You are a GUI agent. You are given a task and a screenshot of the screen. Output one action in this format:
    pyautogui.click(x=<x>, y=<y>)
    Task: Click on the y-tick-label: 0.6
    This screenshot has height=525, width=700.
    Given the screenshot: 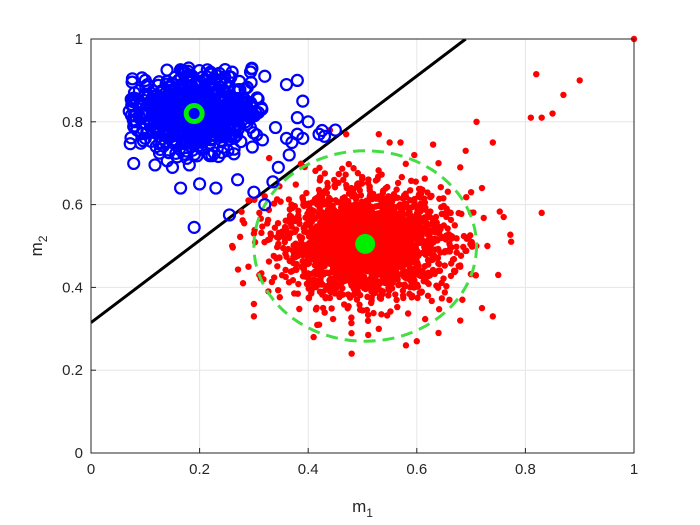 What is the action you would take?
    pyautogui.click(x=72, y=205)
    